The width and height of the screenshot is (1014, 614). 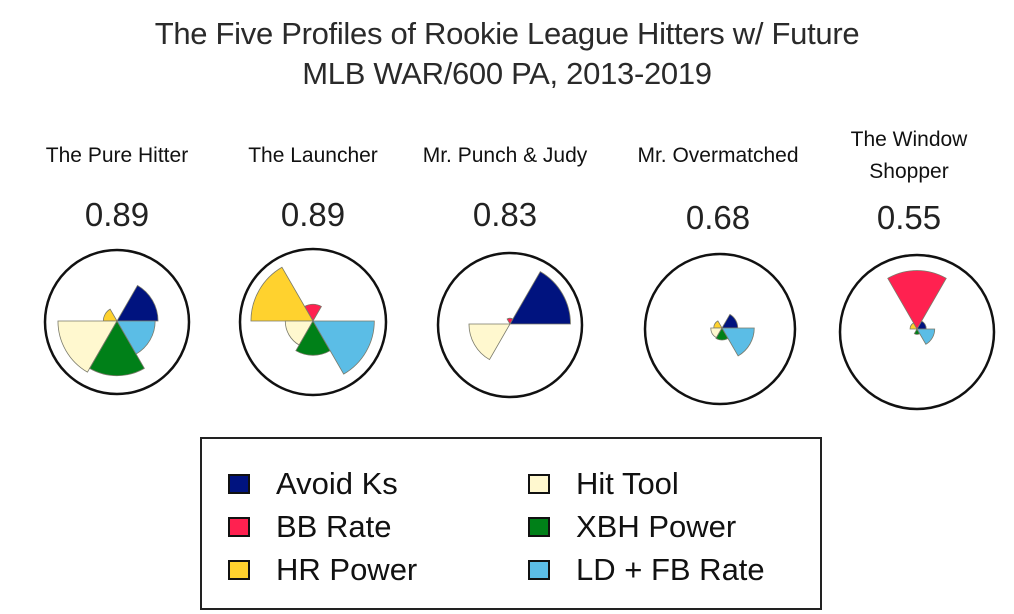 What do you see at coordinates (539, 527) in the screenshot?
I see `legend-swatch-xbh-power` at bounding box center [539, 527].